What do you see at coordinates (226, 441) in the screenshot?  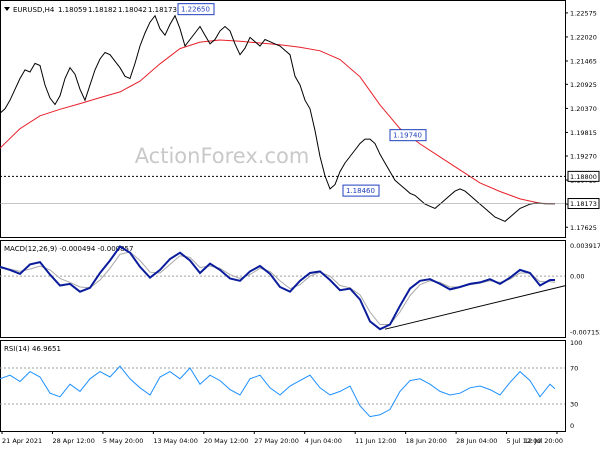 I see `time-tick-label-4: 20 May 12:00` at bounding box center [226, 441].